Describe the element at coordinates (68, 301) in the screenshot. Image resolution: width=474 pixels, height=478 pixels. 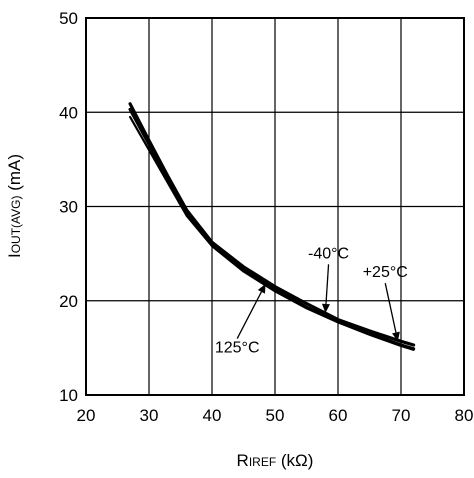
I see `y-tick-label-1: 20` at that location.